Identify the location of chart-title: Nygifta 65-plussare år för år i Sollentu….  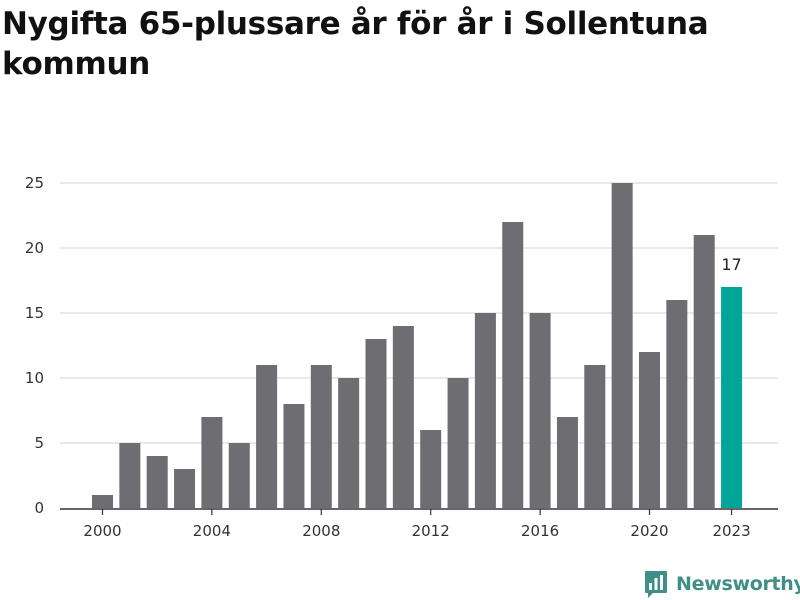
(355, 44).